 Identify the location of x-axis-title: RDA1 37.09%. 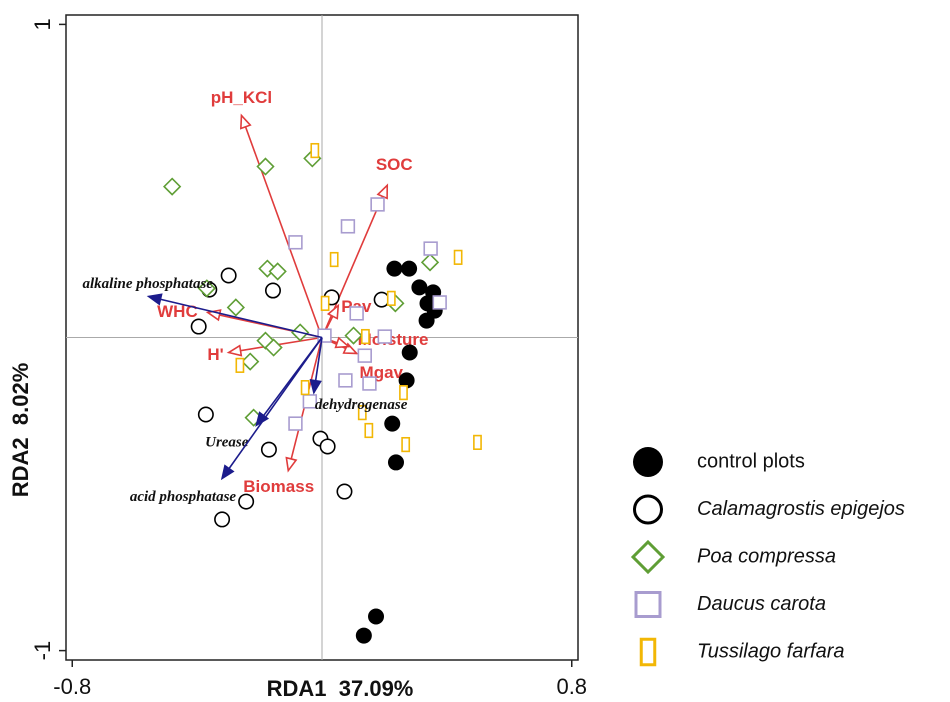
(340, 688).